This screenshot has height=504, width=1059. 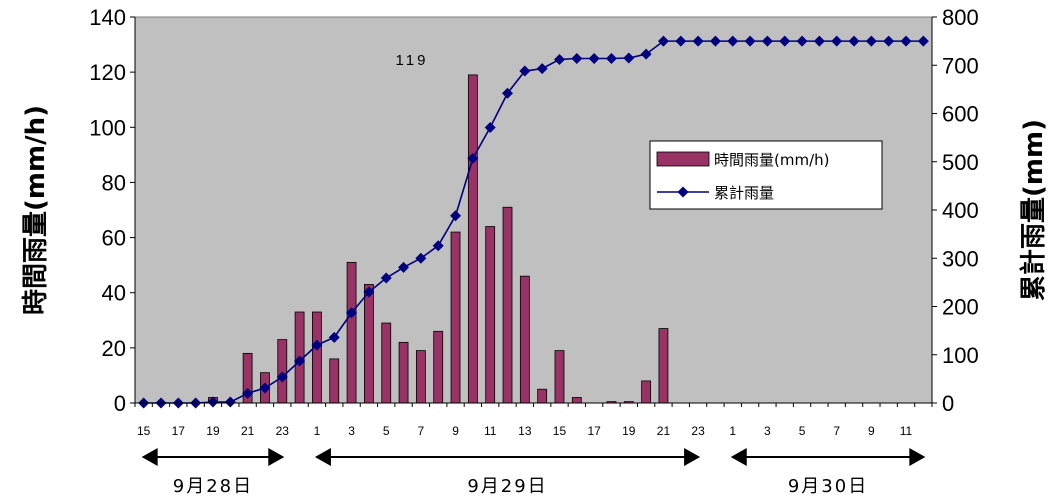 I want to click on right-tick-label: 600, so click(x=960, y=114).